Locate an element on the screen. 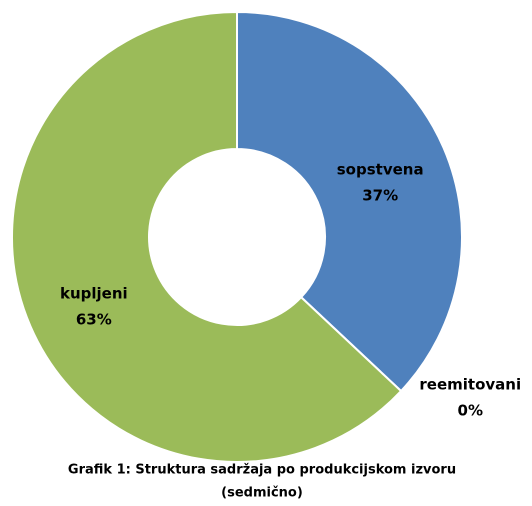 The image size is (532, 506). slice-label: kupljeni is located at coordinates (94, 293).